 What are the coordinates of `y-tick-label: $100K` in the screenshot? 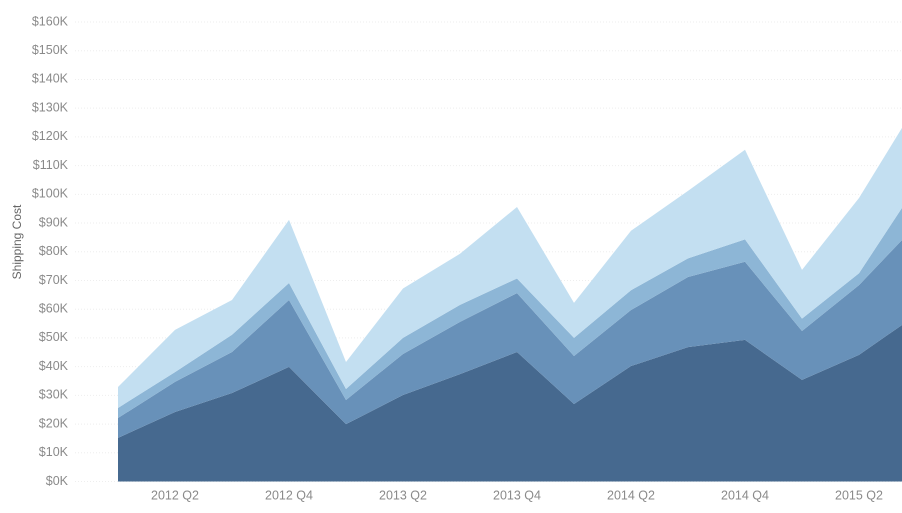 It's located at (50, 194).